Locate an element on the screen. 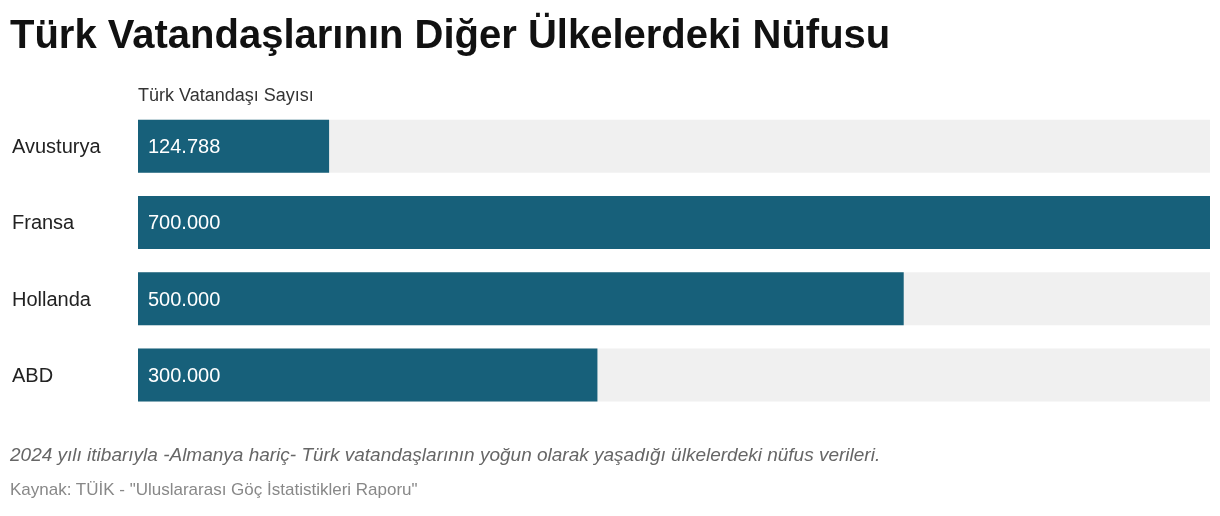 This screenshot has height=516, width=1220. bar is located at coordinates (234, 146).